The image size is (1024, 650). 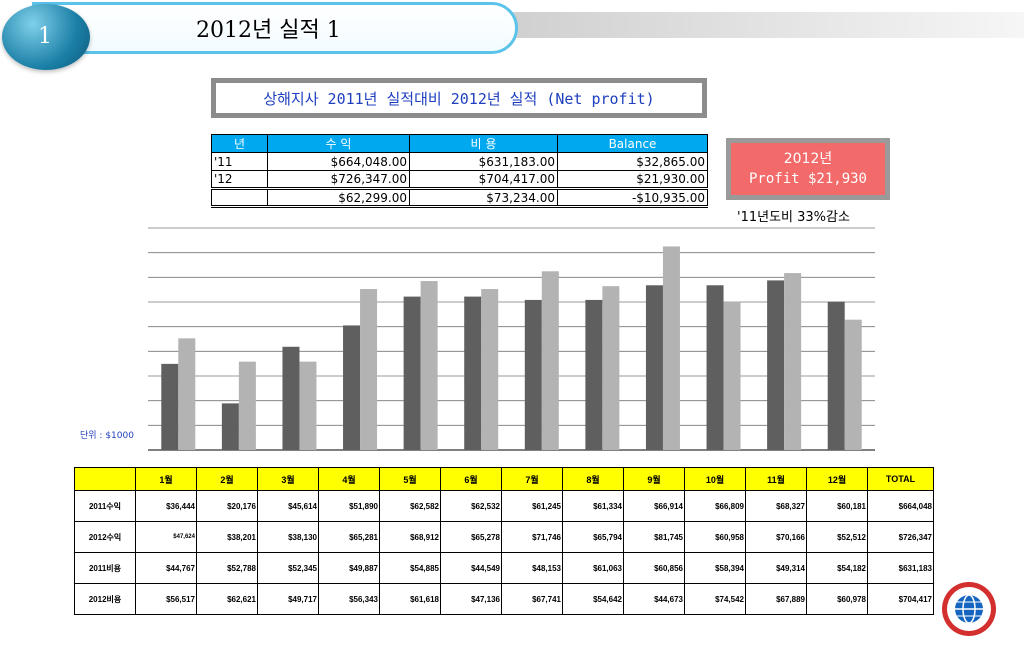 I want to click on data-header-corner, so click(x=105, y=479).